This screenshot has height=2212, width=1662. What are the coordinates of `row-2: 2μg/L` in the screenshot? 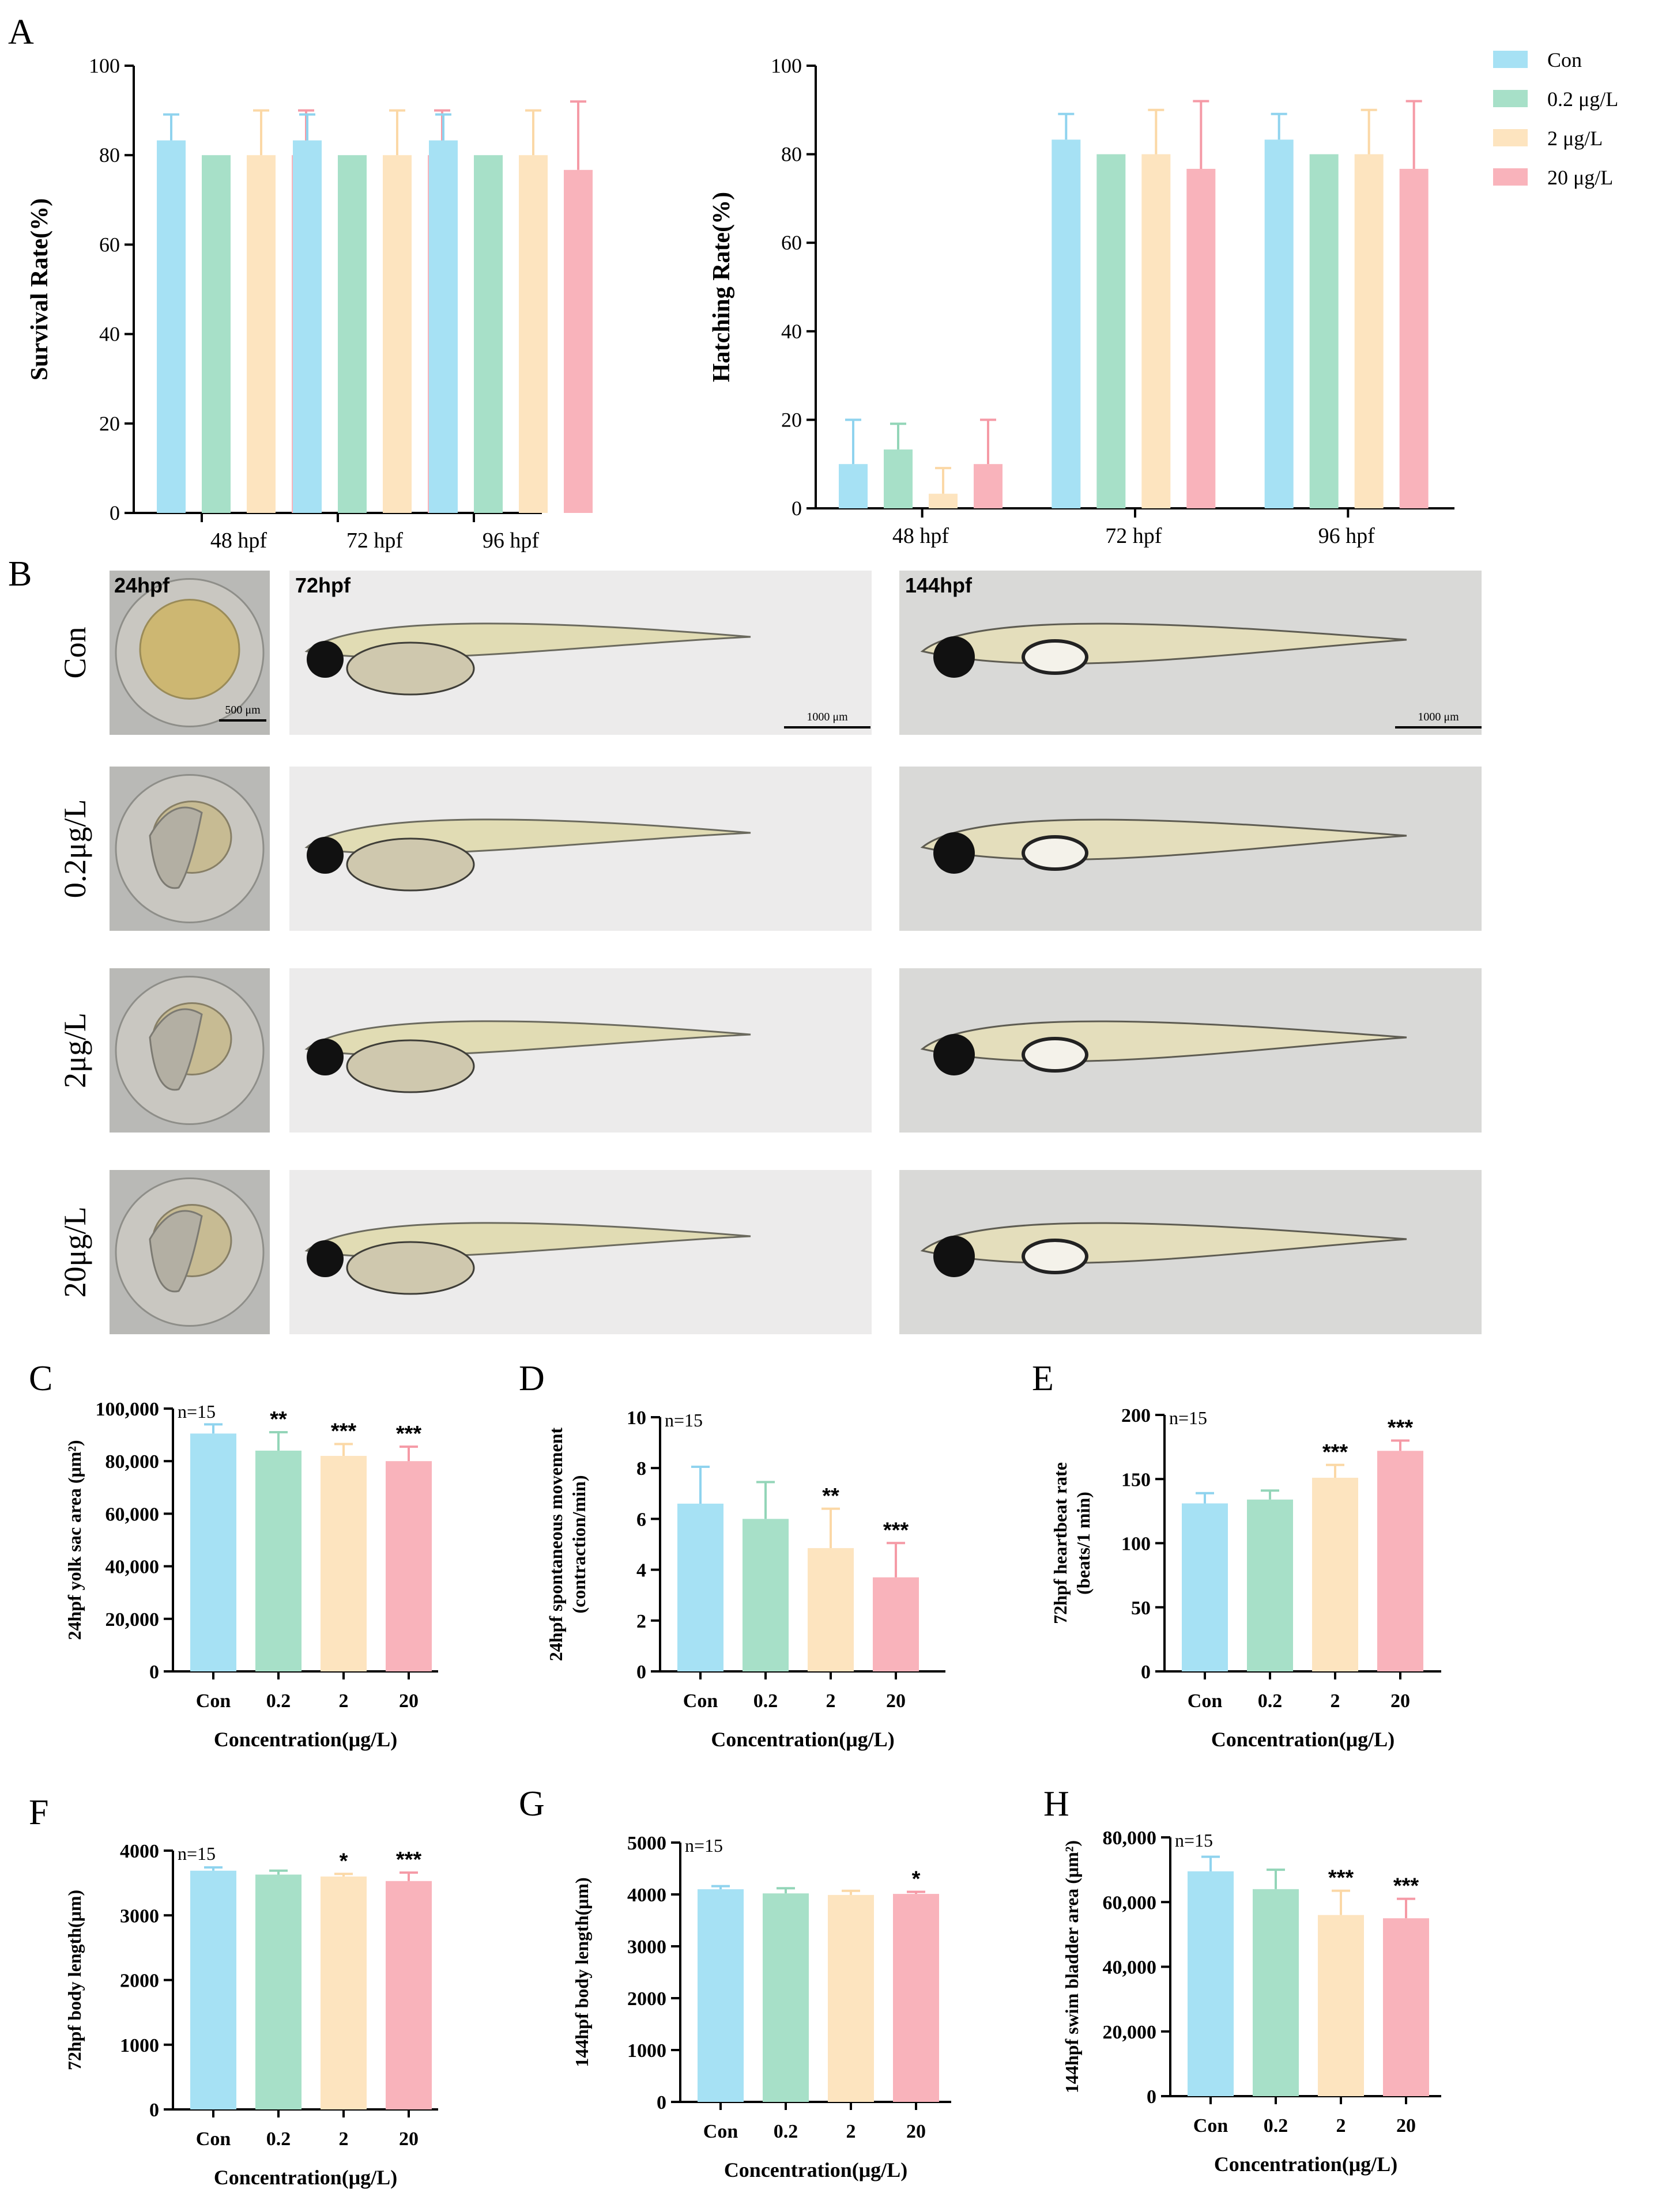 It's located at (770, 1050).